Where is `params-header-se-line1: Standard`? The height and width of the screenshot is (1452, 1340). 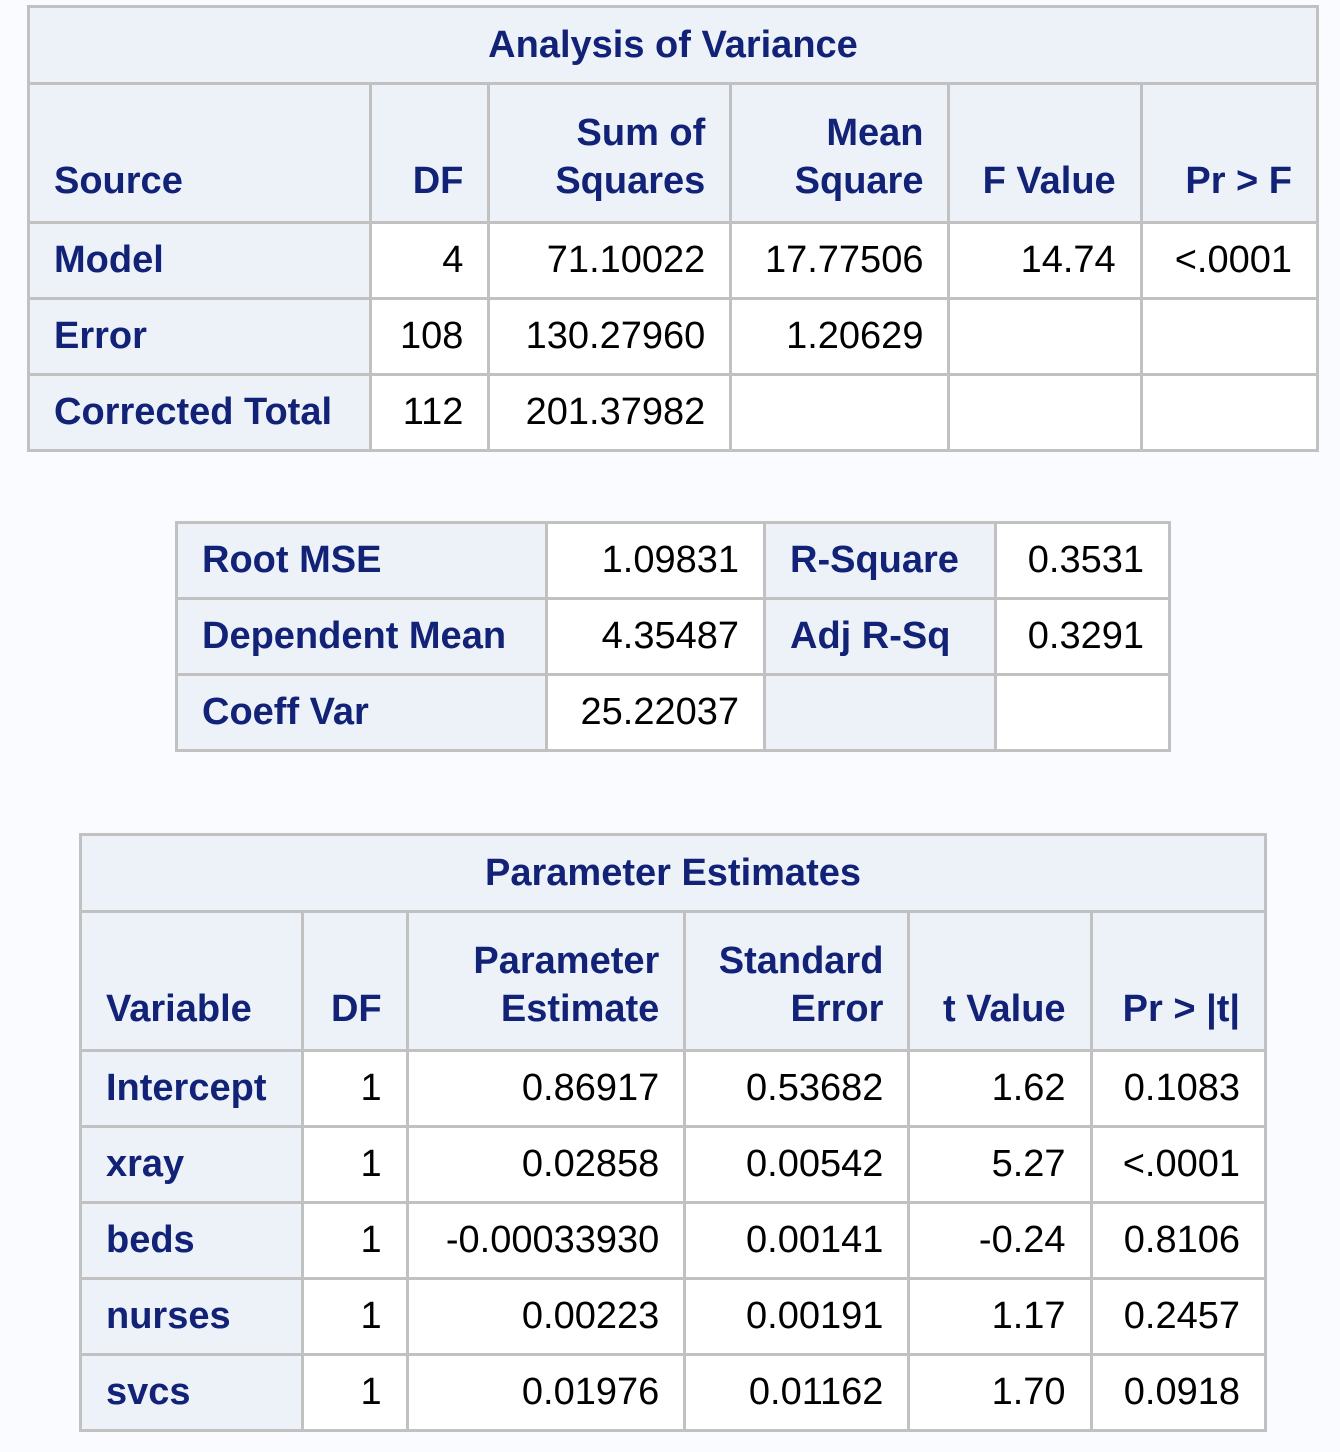 params-header-se-line1: Standard is located at coordinates (801, 961).